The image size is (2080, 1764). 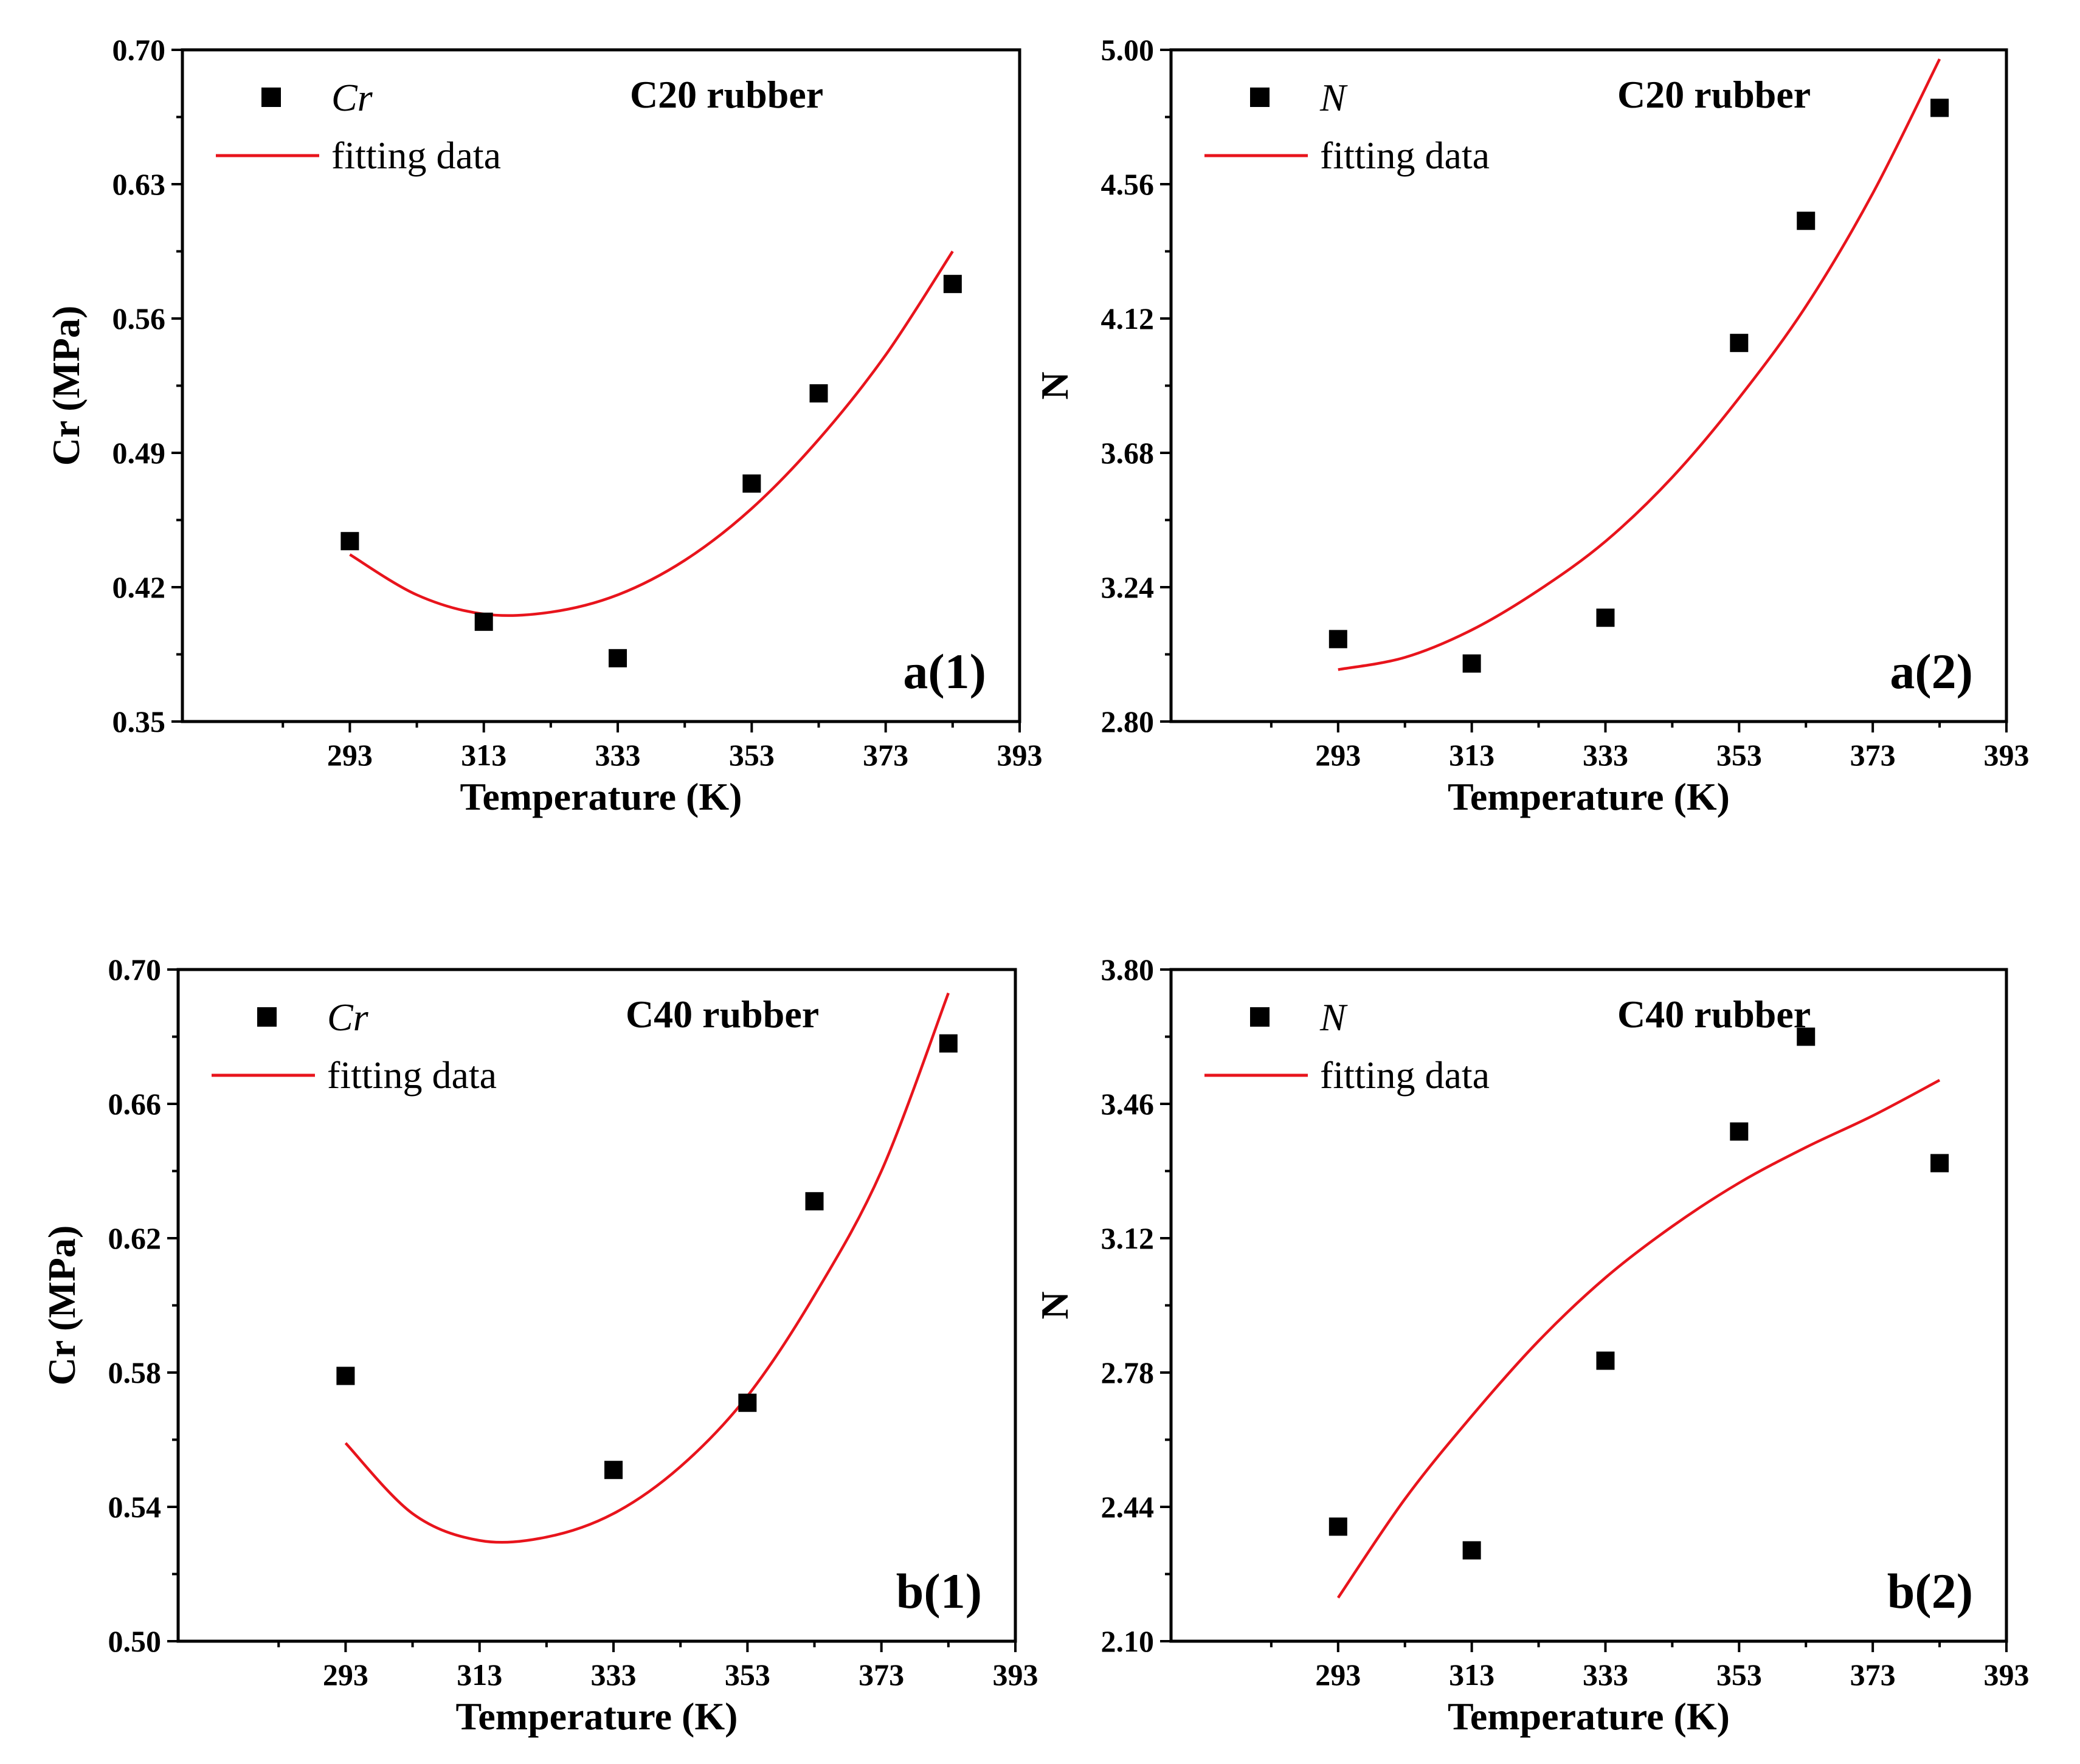 I want to click on y-tick-label: 0.56, so click(x=139, y=318).